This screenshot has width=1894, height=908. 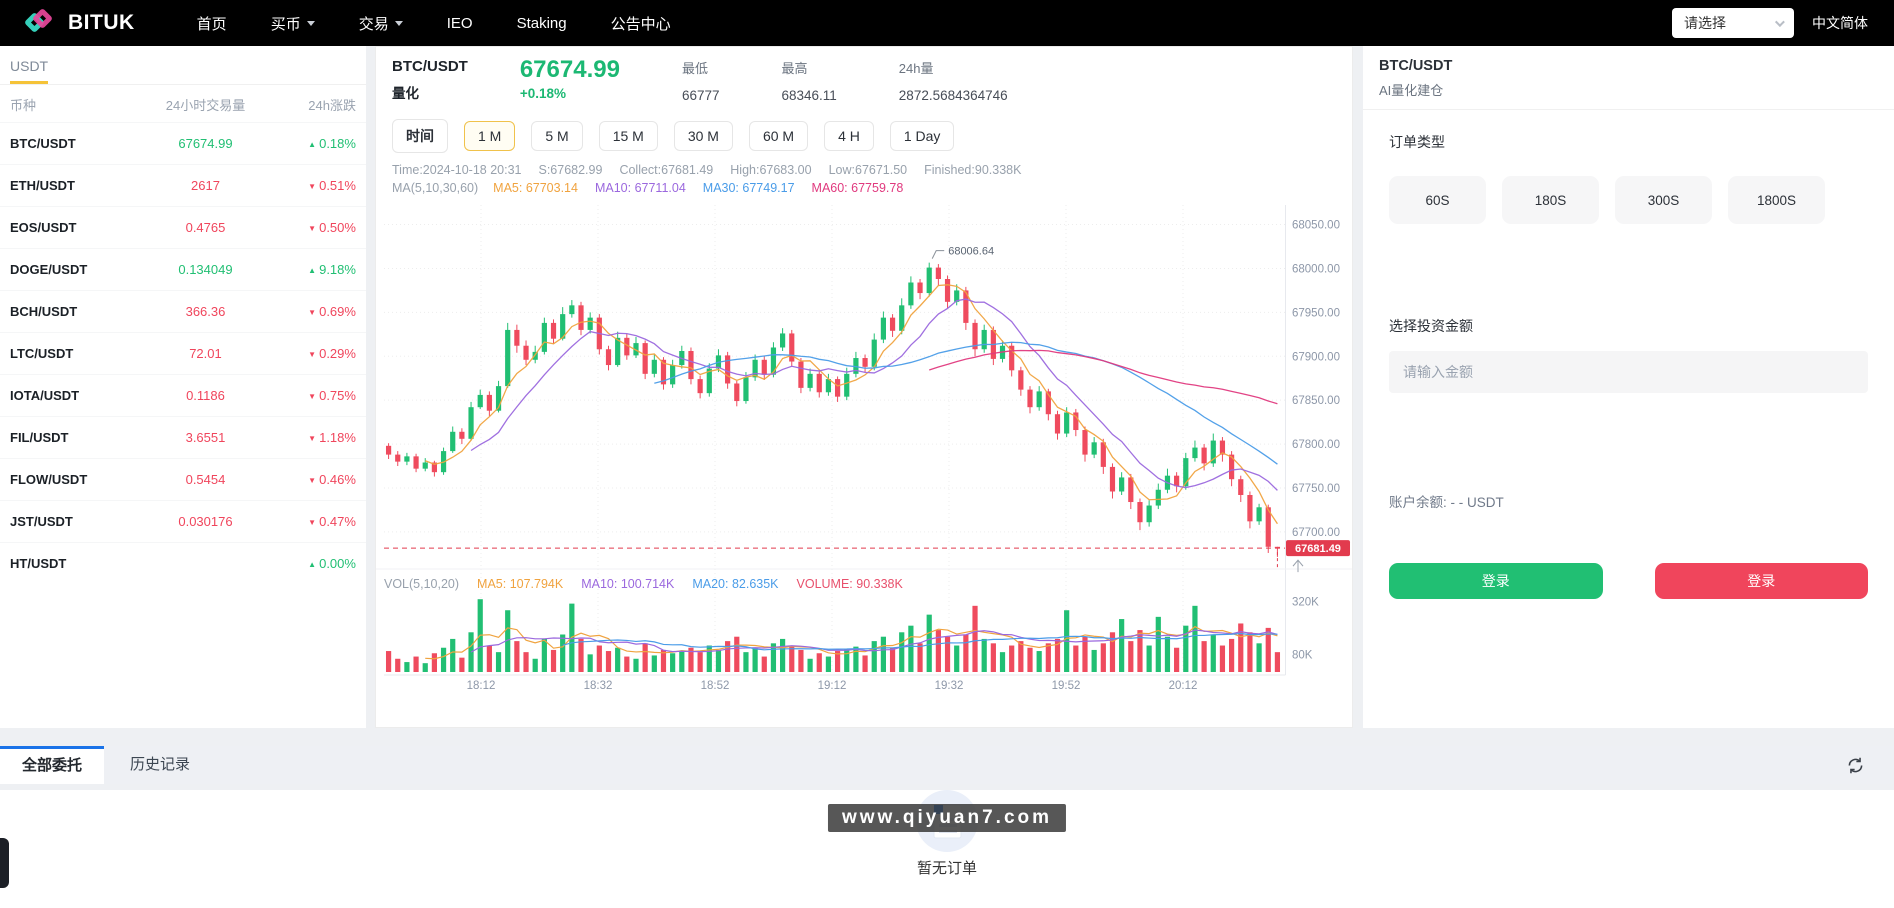 I want to click on nav-item-4: IEO, so click(x=460, y=23).